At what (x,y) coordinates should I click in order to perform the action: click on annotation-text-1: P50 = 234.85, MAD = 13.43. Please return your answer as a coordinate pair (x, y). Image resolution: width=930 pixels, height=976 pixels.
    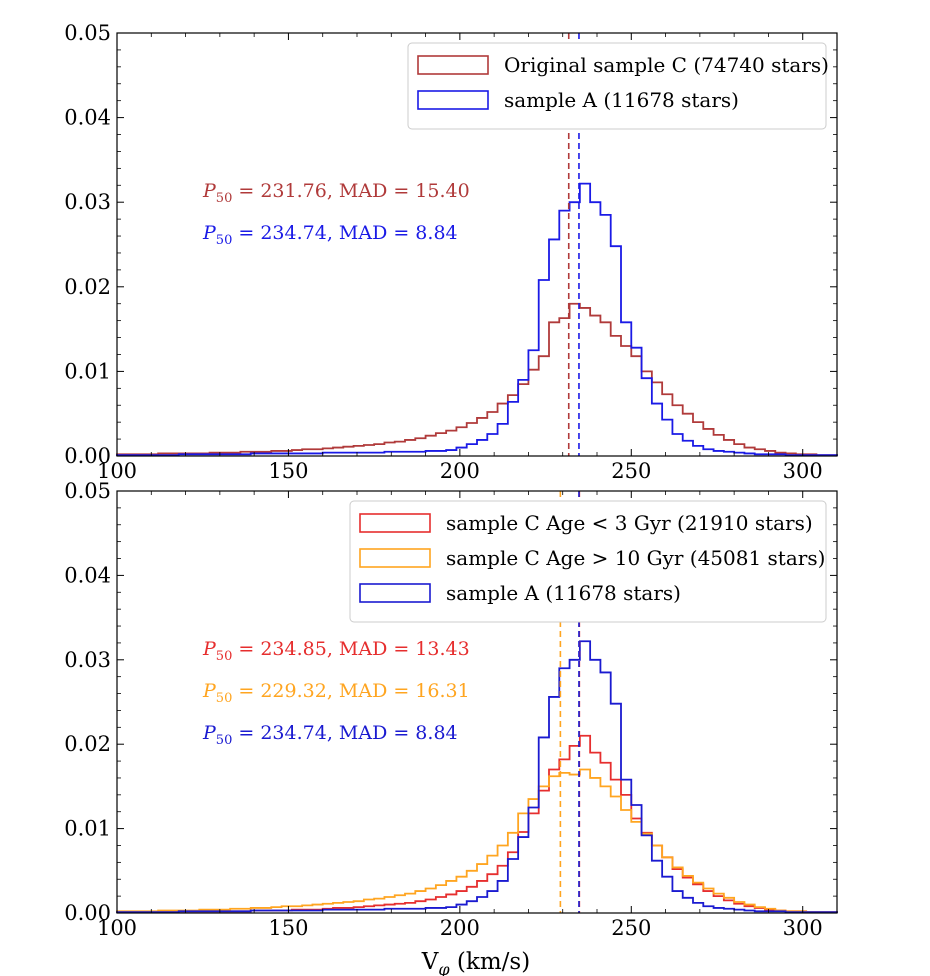
    Looking at the image, I should click on (336, 651).